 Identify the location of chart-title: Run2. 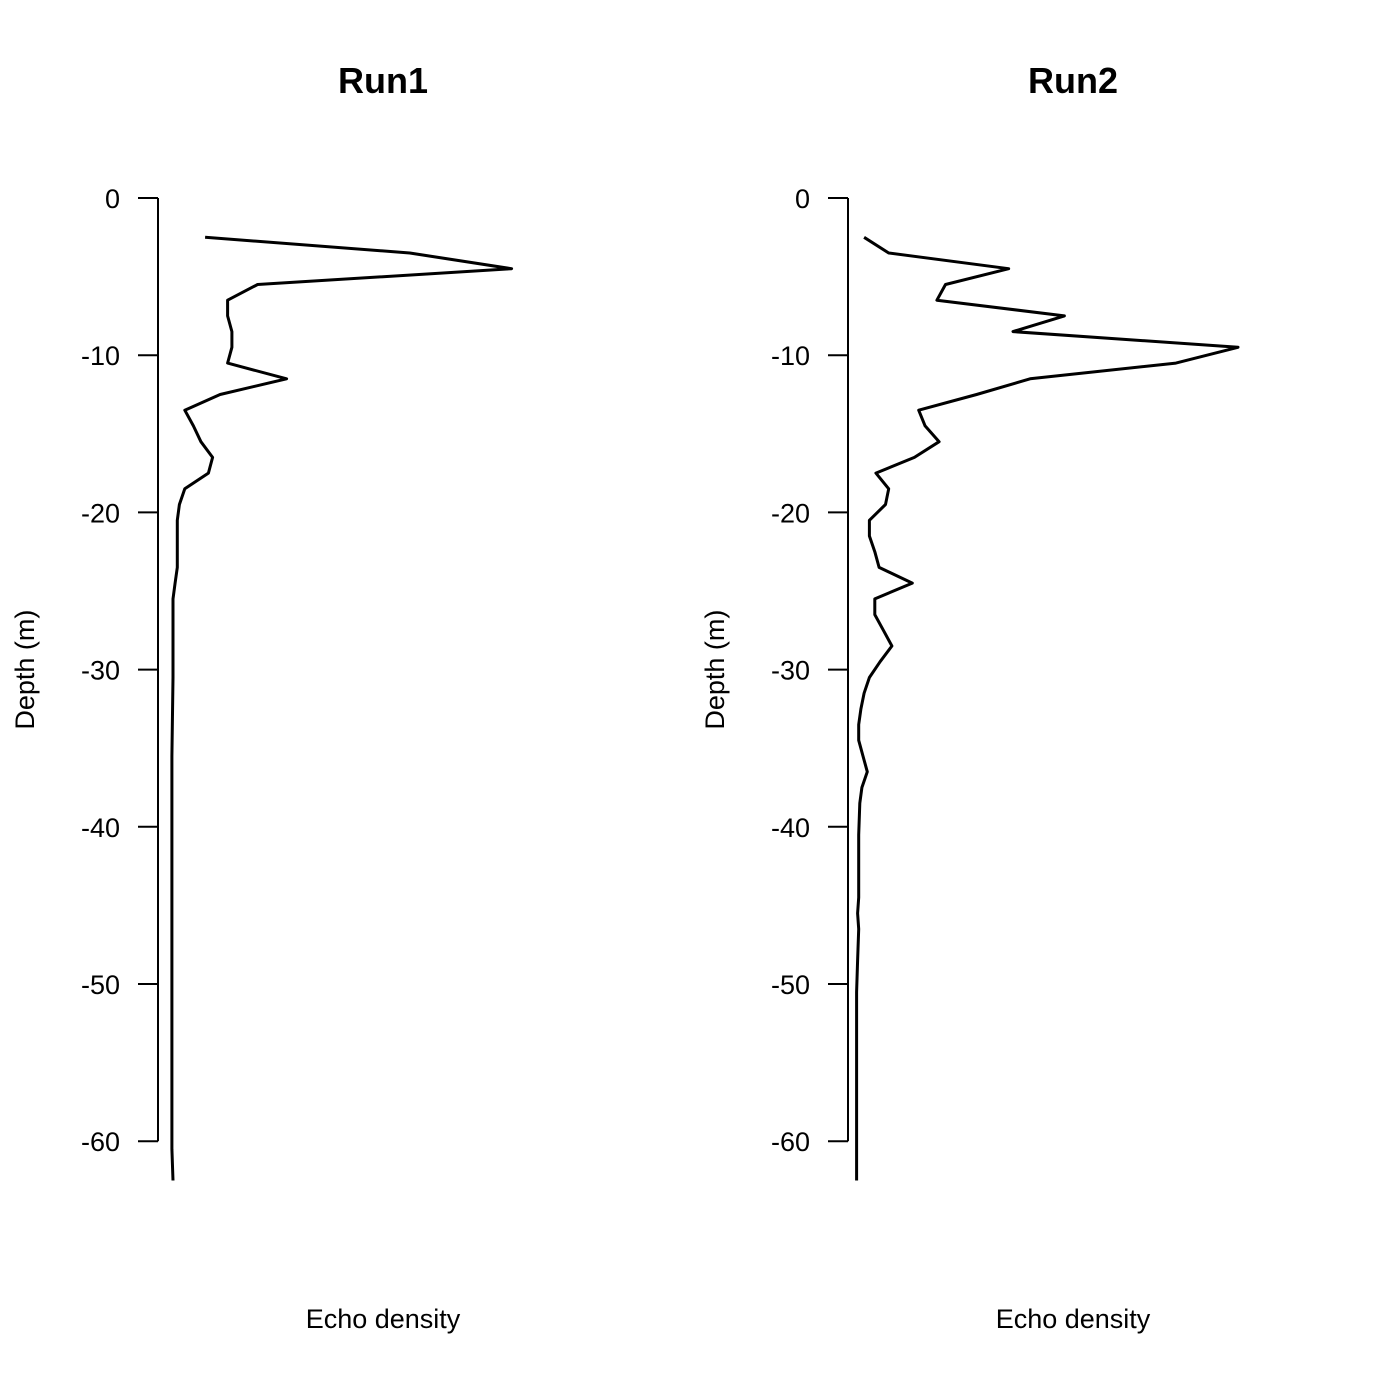
(1073, 80).